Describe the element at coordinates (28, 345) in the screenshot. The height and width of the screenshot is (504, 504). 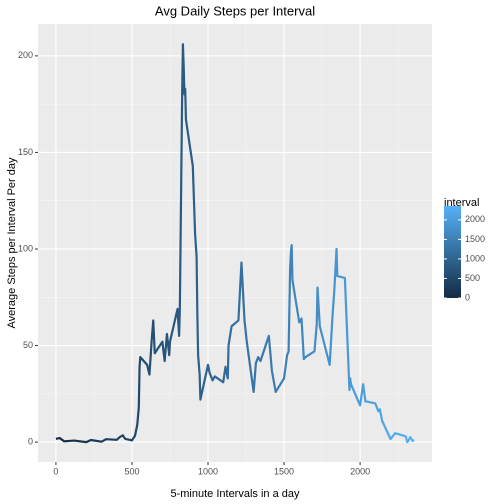
I see `y-tick-label: 50` at that location.